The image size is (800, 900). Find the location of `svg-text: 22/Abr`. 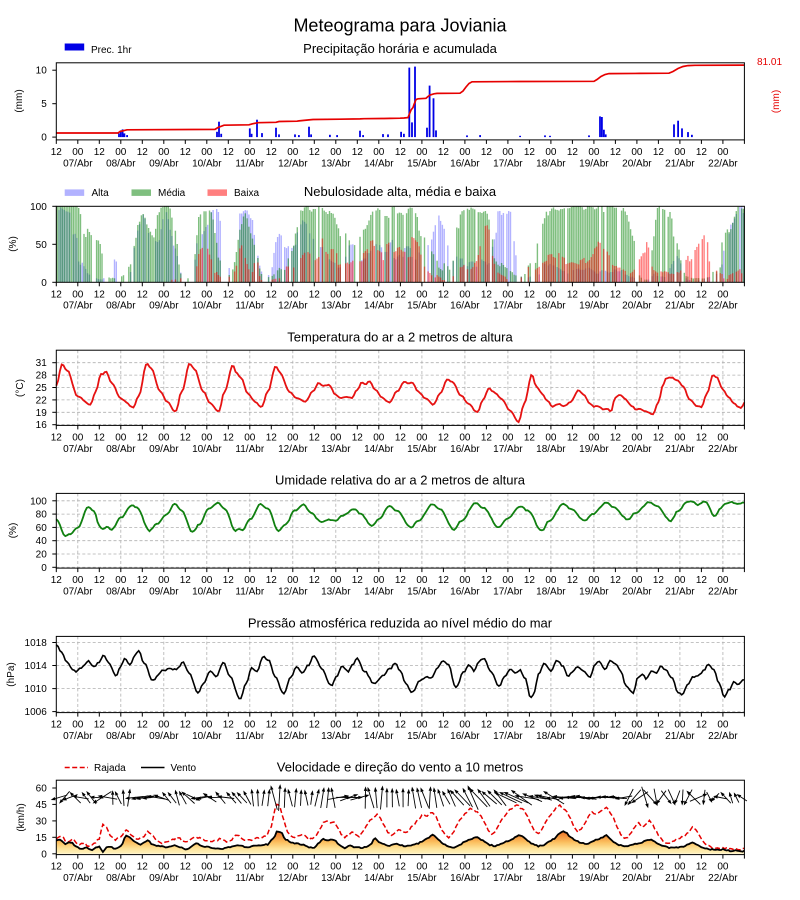

svg-text: 22/Abr is located at coordinates (723, 878).